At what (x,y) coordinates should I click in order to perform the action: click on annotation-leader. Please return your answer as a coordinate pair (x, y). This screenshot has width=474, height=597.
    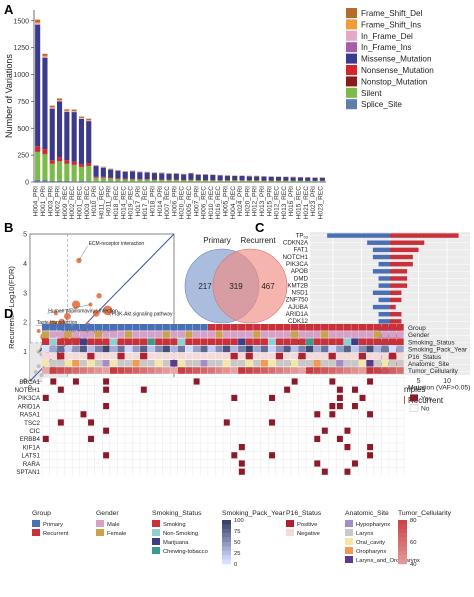
    Looking at the image, I should click on (109, 313).